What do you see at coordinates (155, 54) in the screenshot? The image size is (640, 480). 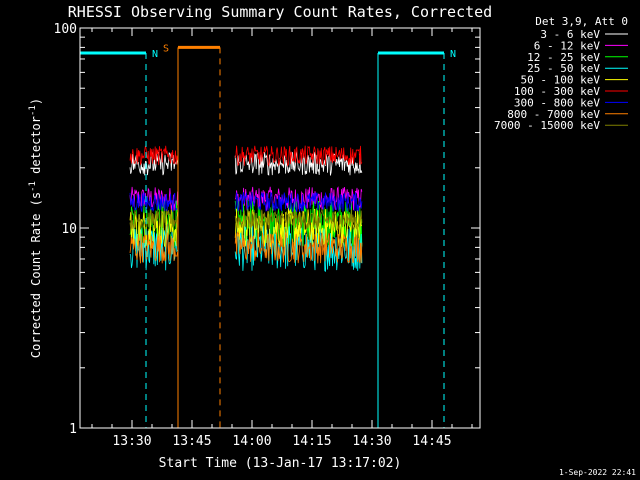 I see `annotation-label-1: N` at bounding box center [155, 54].